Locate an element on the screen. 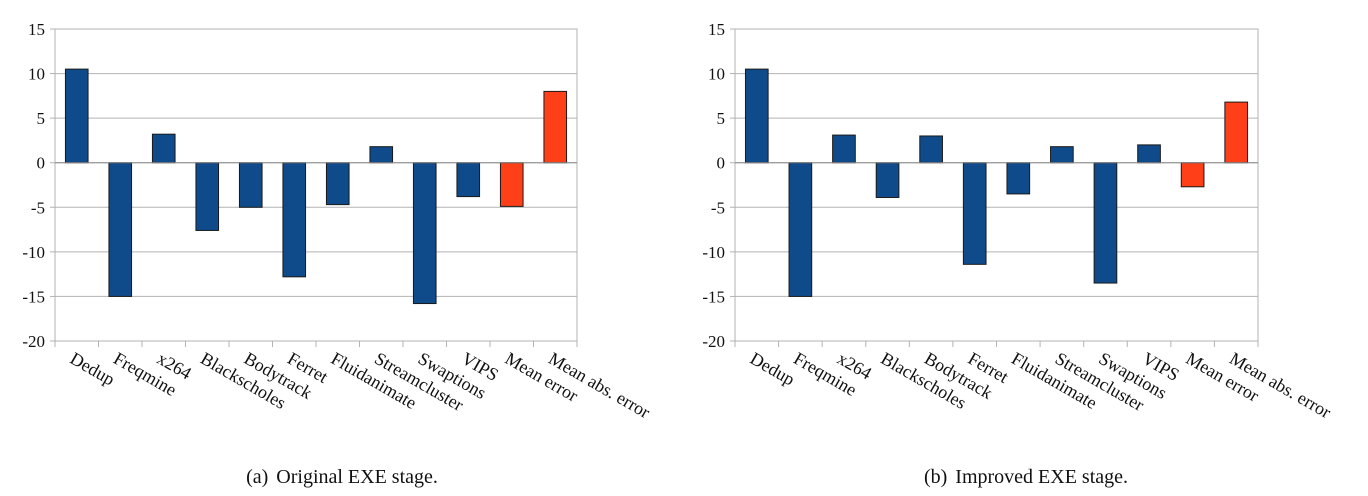 The width and height of the screenshot is (1368, 496). caption-label-a: (a) is located at coordinates (257, 477).